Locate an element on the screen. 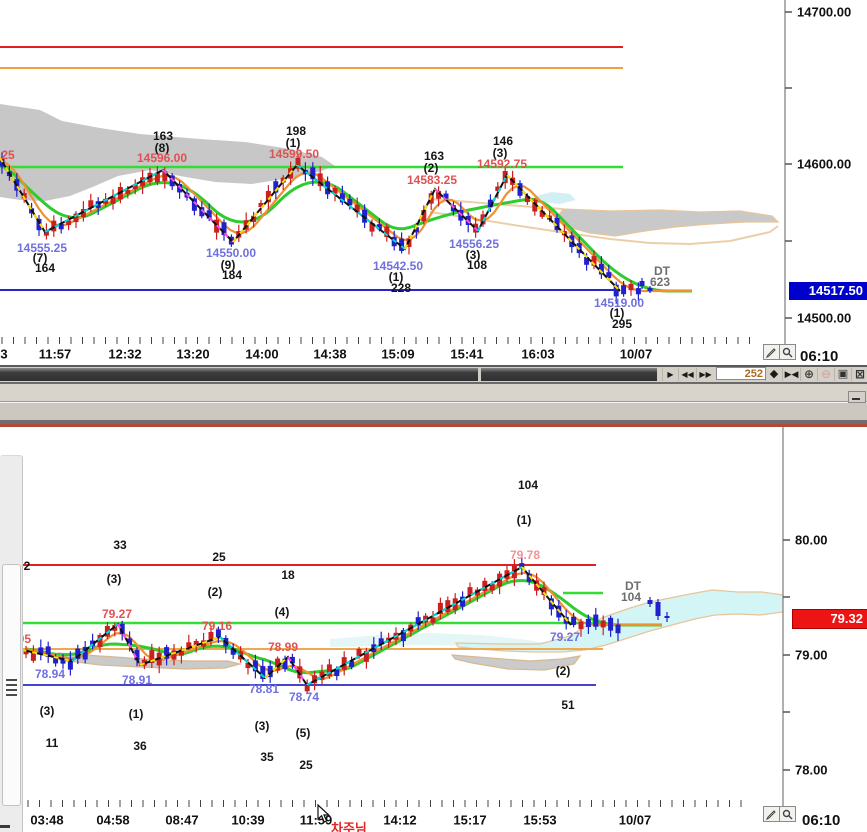 This screenshot has height=832, width=867. bar-count-input is located at coordinates (741, 373).